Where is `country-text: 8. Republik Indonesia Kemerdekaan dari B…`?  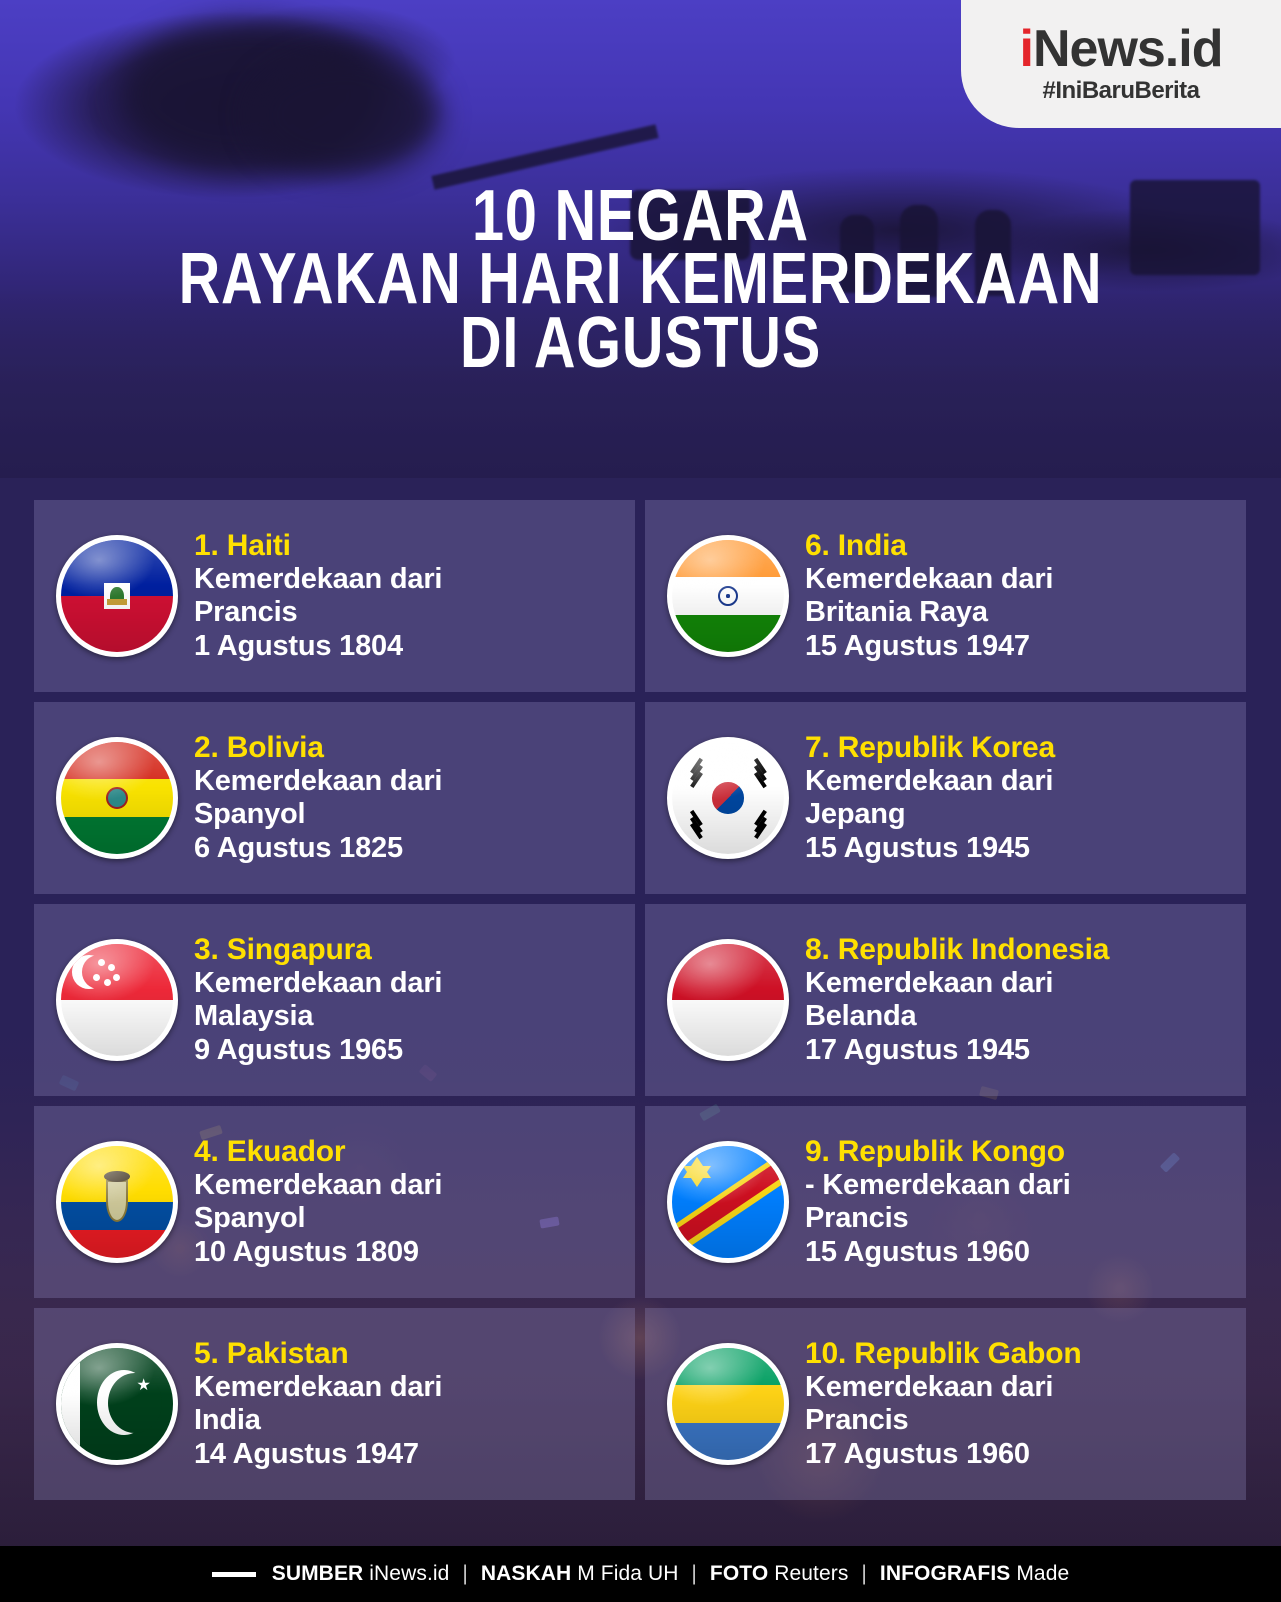 country-text: 8. Republik Indonesia Kemerdekaan dari B… is located at coordinates (1025, 1000).